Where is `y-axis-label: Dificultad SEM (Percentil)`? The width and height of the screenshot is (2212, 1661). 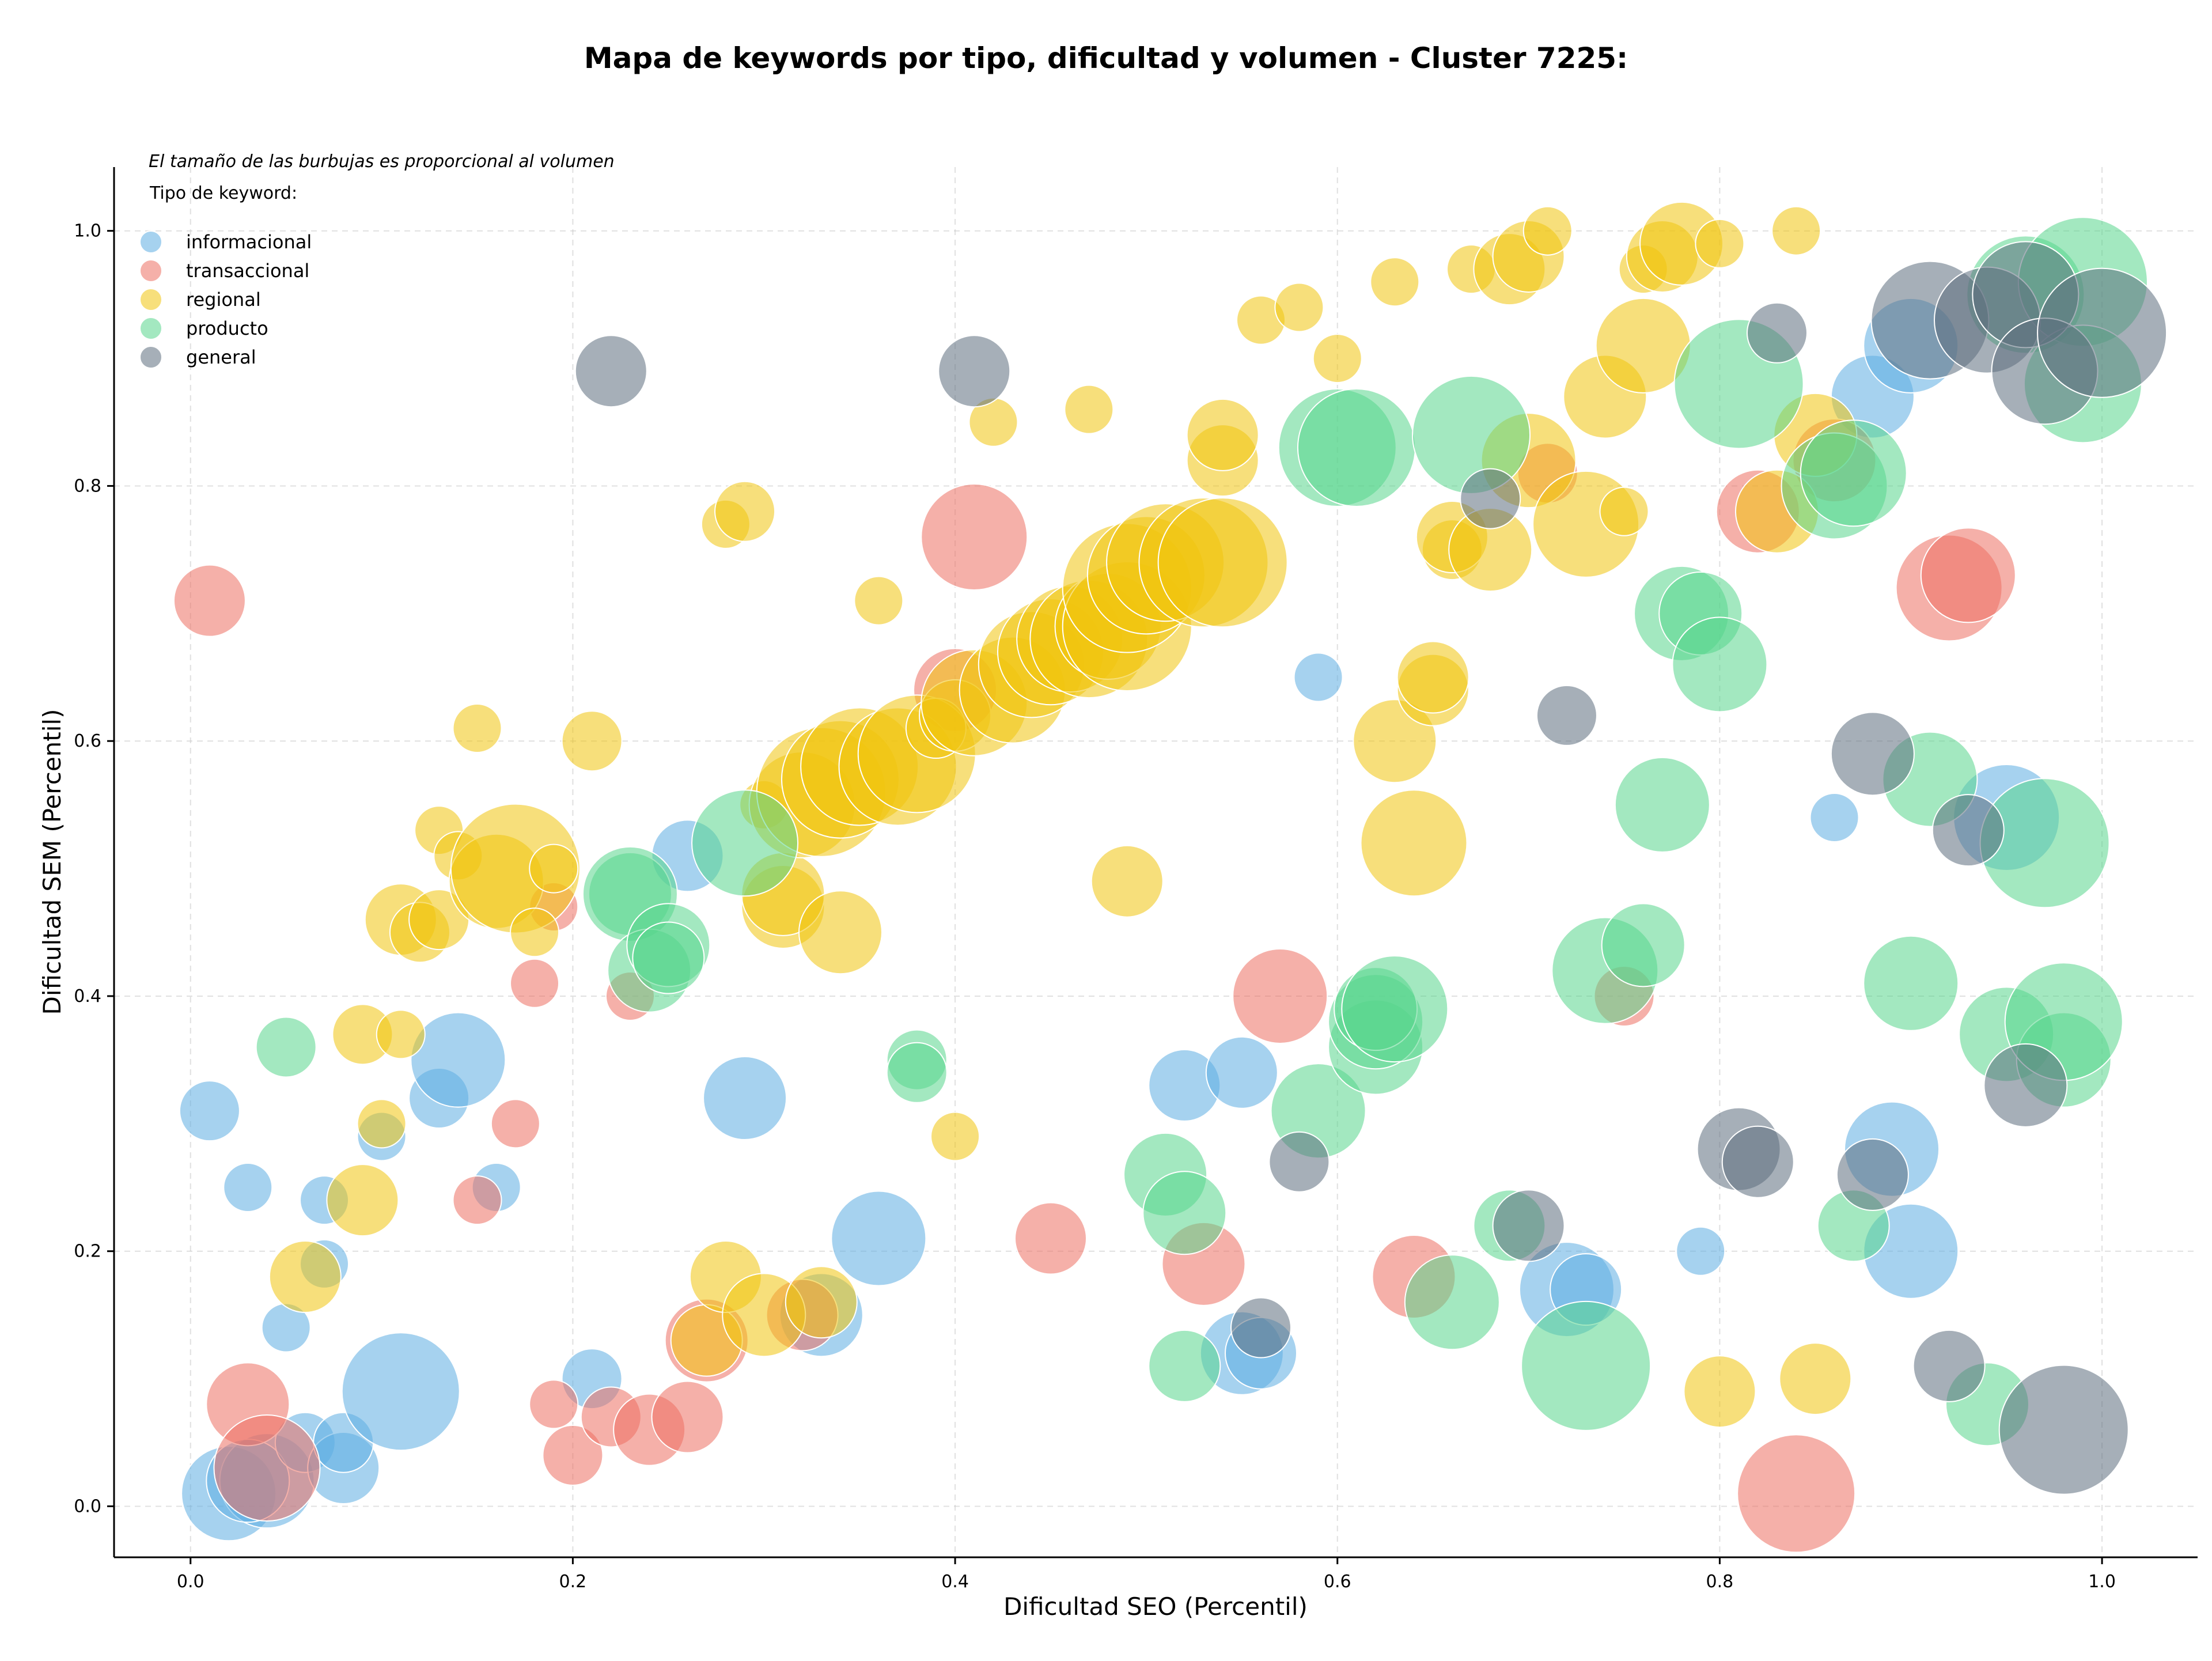
y-axis-label: Dificultad SEM (Percentil) is located at coordinates (52, 862).